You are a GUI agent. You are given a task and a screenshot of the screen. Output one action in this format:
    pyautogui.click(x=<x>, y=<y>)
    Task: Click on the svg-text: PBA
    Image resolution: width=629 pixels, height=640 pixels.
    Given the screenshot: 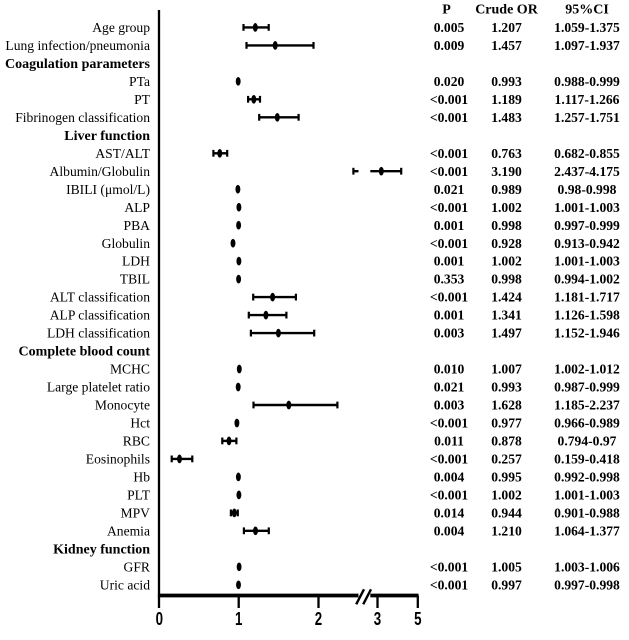 What is the action you would take?
    pyautogui.click(x=137, y=225)
    